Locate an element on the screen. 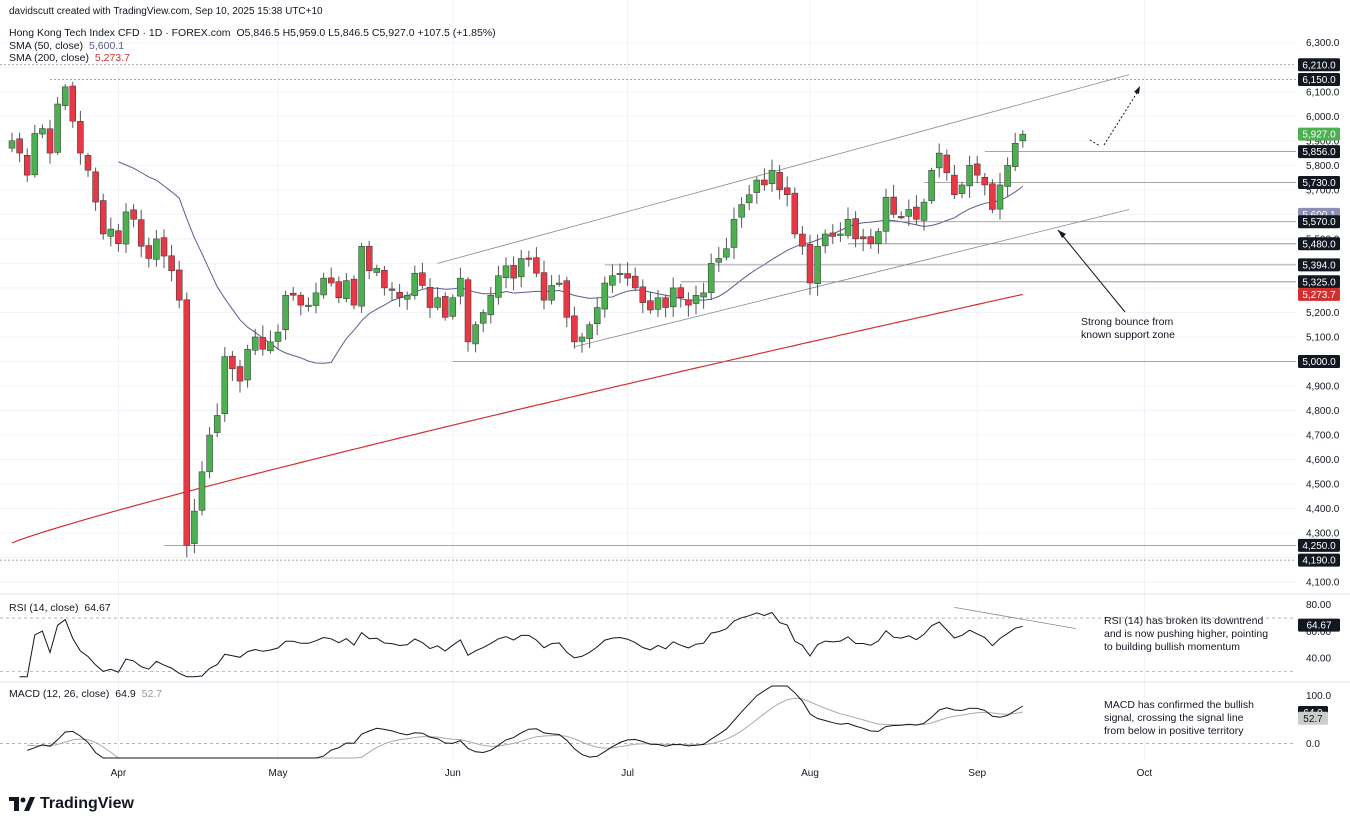 This screenshot has height=828, width=1350. macd-line is located at coordinates (525, 722).